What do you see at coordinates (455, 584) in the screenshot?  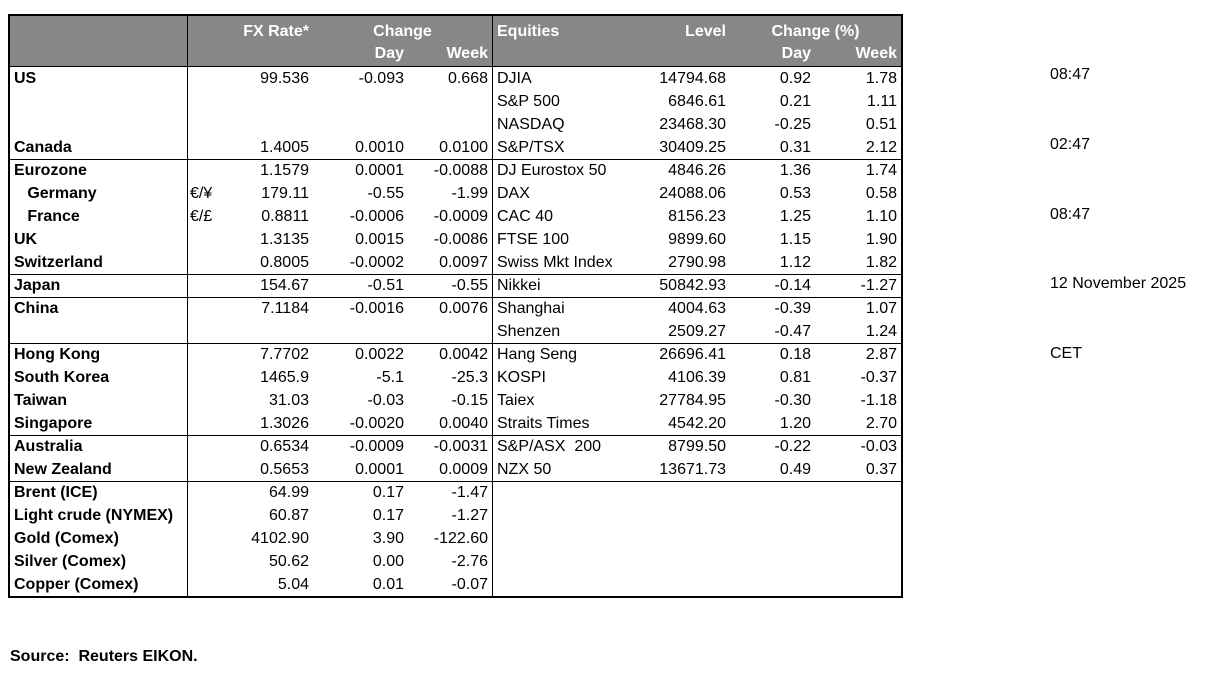 I see `table-row: Copper (Comex) 5.04 0.01 -0.07` at bounding box center [455, 584].